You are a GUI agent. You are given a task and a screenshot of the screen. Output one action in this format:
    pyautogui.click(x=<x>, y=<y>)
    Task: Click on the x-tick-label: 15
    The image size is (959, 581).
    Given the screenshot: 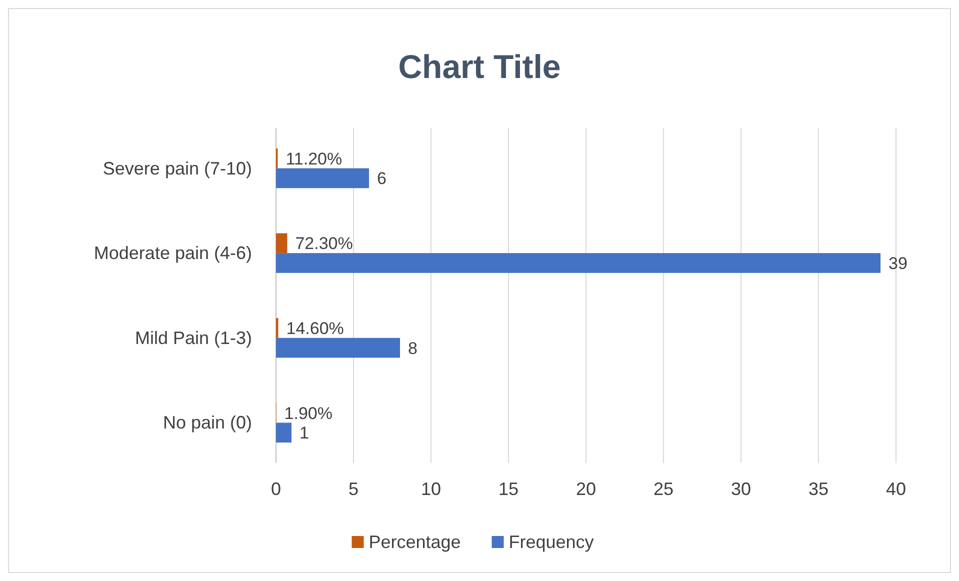 What is the action you would take?
    pyautogui.click(x=508, y=489)
    